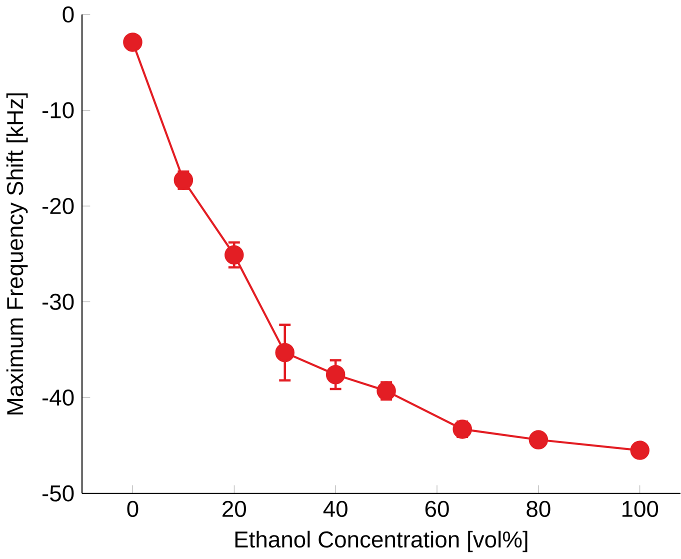 This screenshot has width=681, height=559. I want to click on x-tick-label: 60, so click(437, 509).